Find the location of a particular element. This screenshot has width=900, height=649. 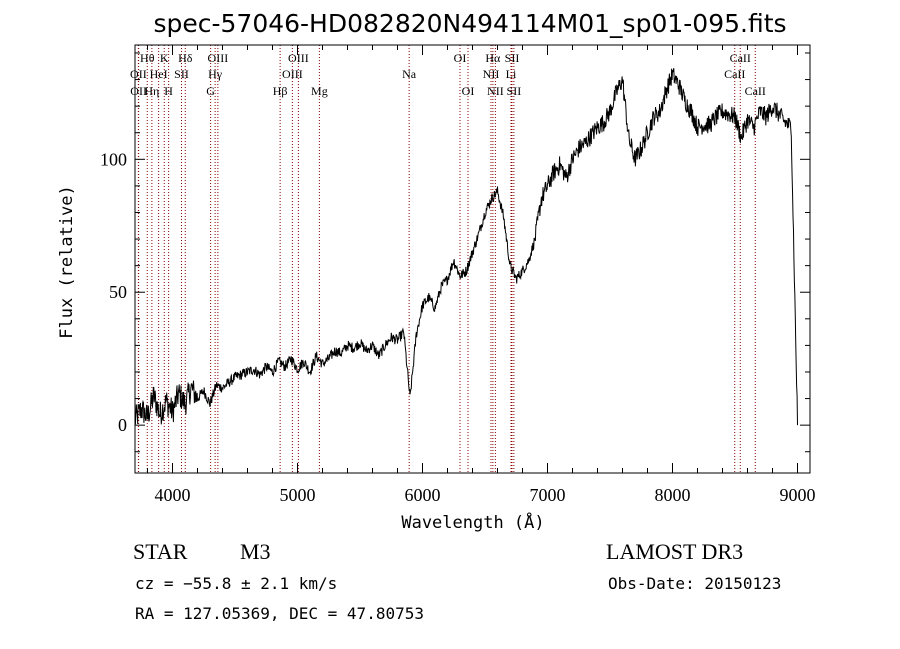

spectral-line-label: G is located at coordinates (210, 91).